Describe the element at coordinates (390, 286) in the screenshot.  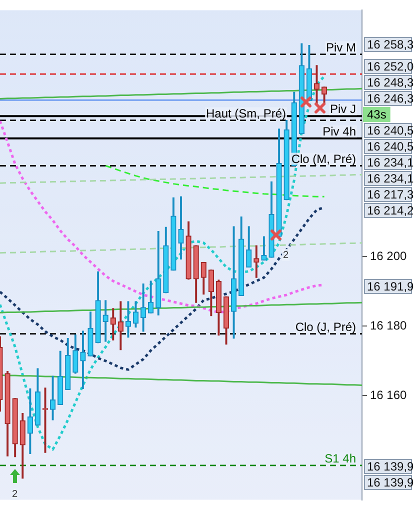
I see `text: 16 191,9` at that location.